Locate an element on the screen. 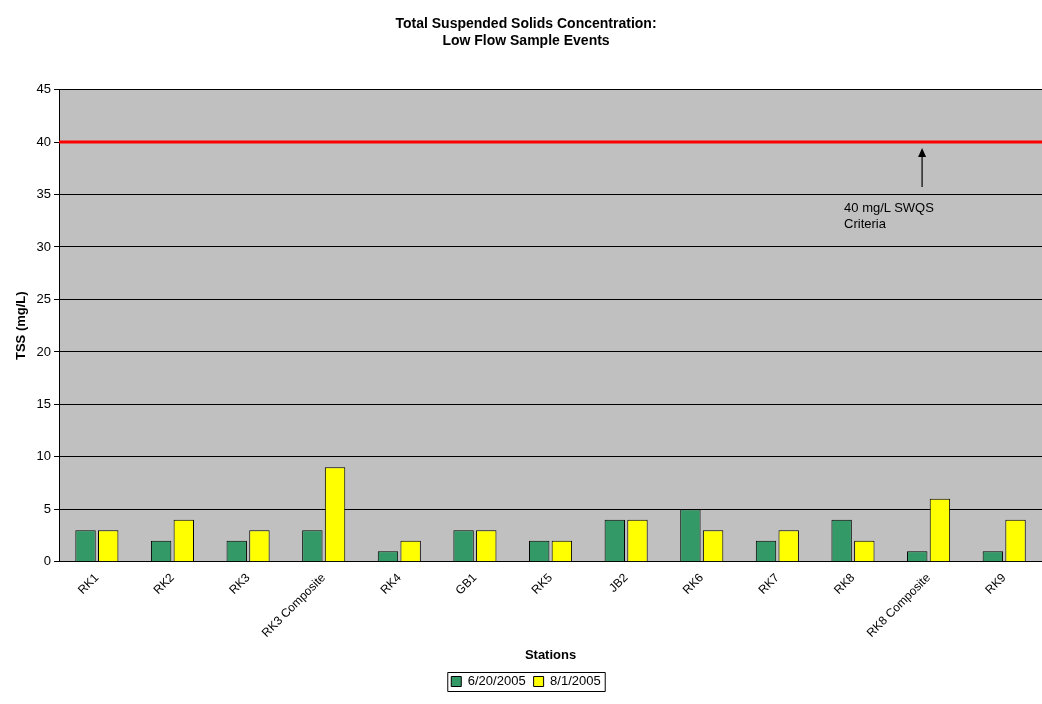 The image size is (1042, 704). y-tick-label: 30 is located at coordinates (44, 246).